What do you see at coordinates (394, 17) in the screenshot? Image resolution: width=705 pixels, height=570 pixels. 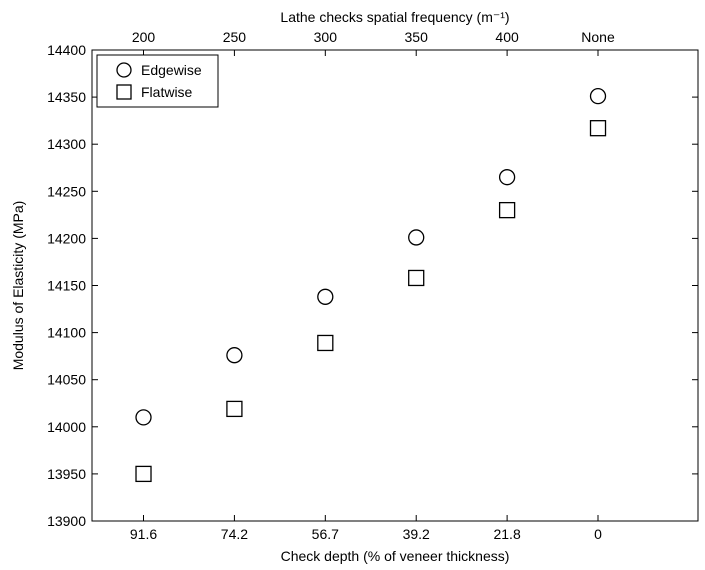 I see `x2-axis-title: Lathe checks spatial frequency (m⁻¹)` at bounding box center [394, 17].